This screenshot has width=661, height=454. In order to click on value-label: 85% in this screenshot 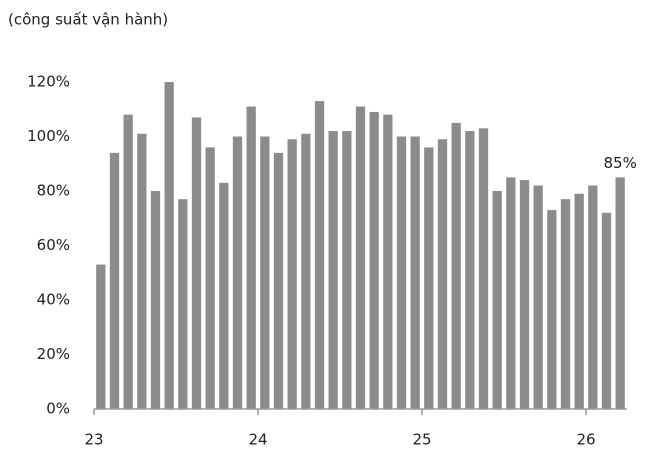, I will do `click(619, 163)`.